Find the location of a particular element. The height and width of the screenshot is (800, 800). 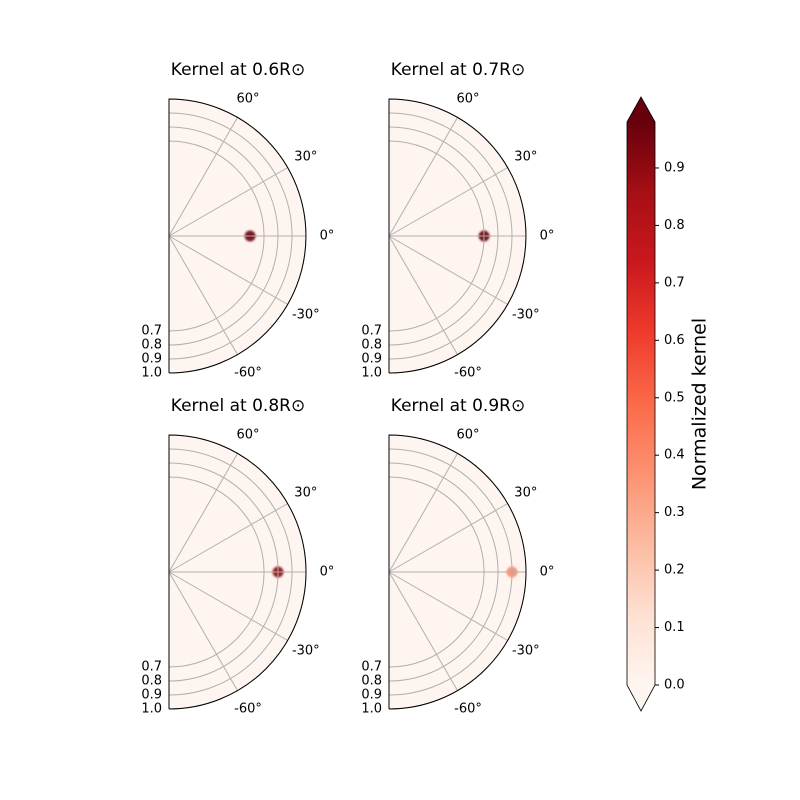

subplot-title: Kernel at 0.7R⊙ is located at coordinates (458, 70).